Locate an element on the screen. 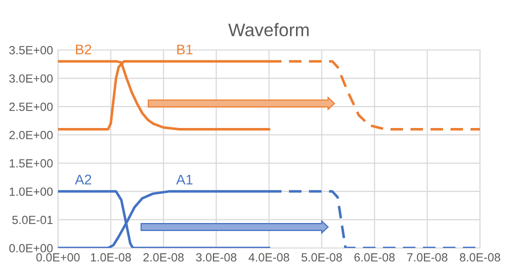  y-tick-label: 2.5E+00 is located at coordinates (31, 106).